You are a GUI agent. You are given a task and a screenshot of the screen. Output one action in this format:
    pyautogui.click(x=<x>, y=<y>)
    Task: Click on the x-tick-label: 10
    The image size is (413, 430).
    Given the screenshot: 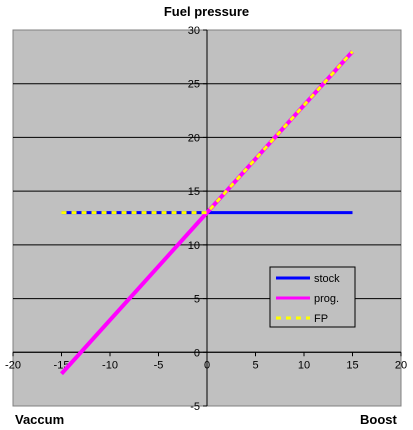 What is the action you would take?
    pyautogui.click(x=304, y=365)
    